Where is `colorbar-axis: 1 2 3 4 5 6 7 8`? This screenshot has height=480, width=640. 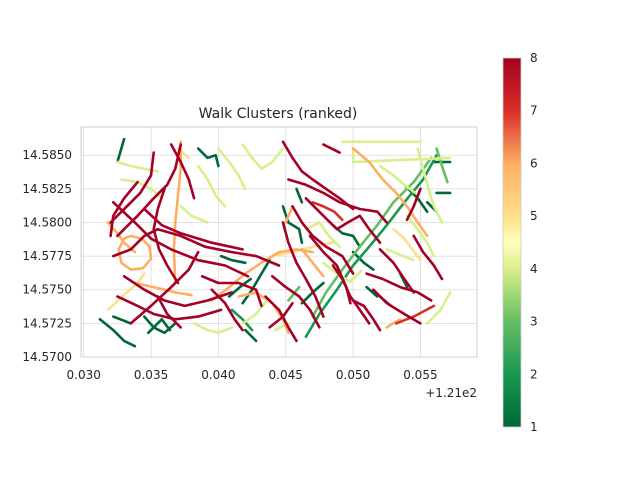
colorbar-axis: 1 2 3 4 5 6 7 8 is located at coordinates (534, 242).